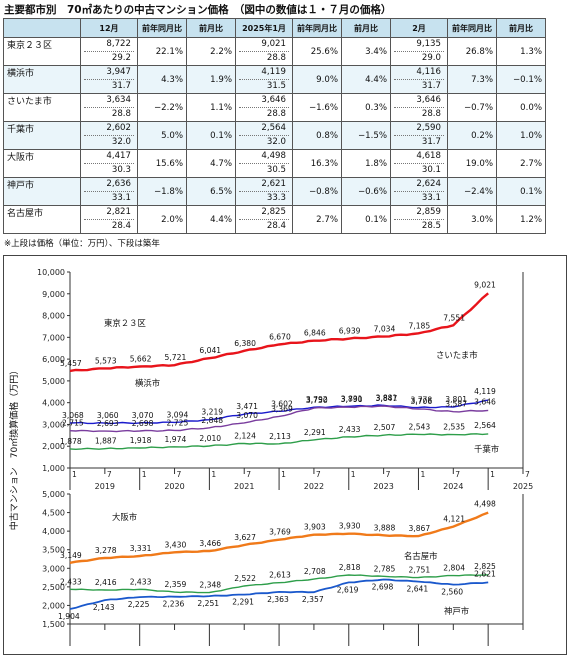  What do you see at coordinates (109, 28) in the screenshot?
I see `period-header: 12月` at bounding box center [109, 28].